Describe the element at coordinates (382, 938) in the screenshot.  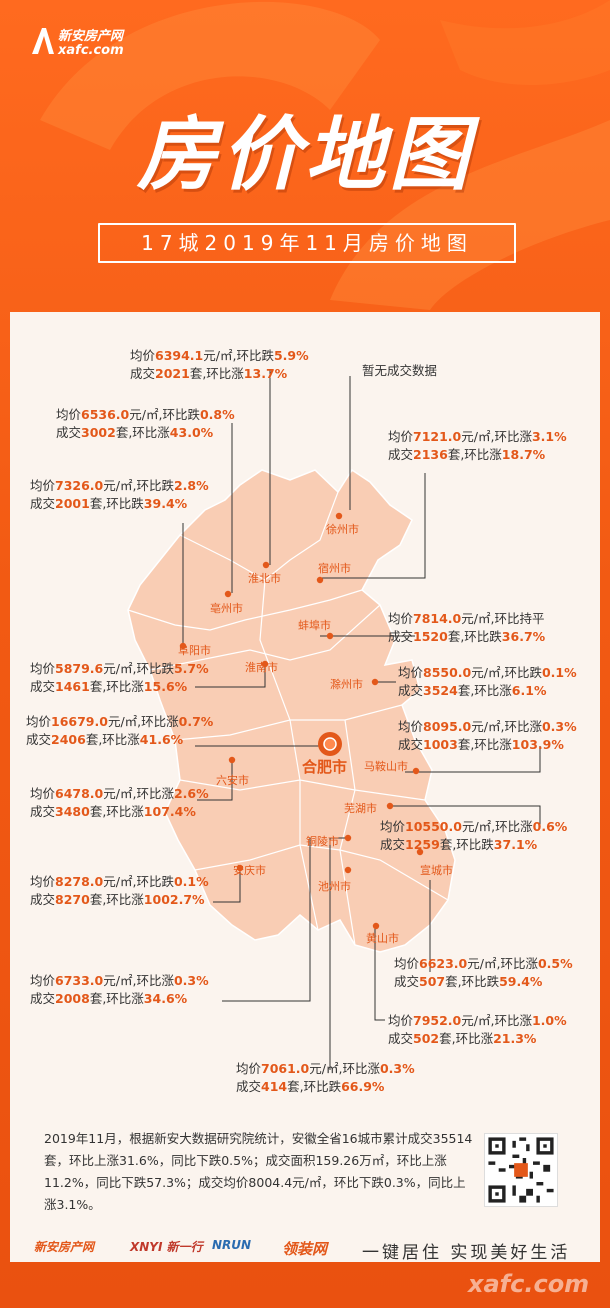
I see `city-huangshan: 黄山市` at that location.